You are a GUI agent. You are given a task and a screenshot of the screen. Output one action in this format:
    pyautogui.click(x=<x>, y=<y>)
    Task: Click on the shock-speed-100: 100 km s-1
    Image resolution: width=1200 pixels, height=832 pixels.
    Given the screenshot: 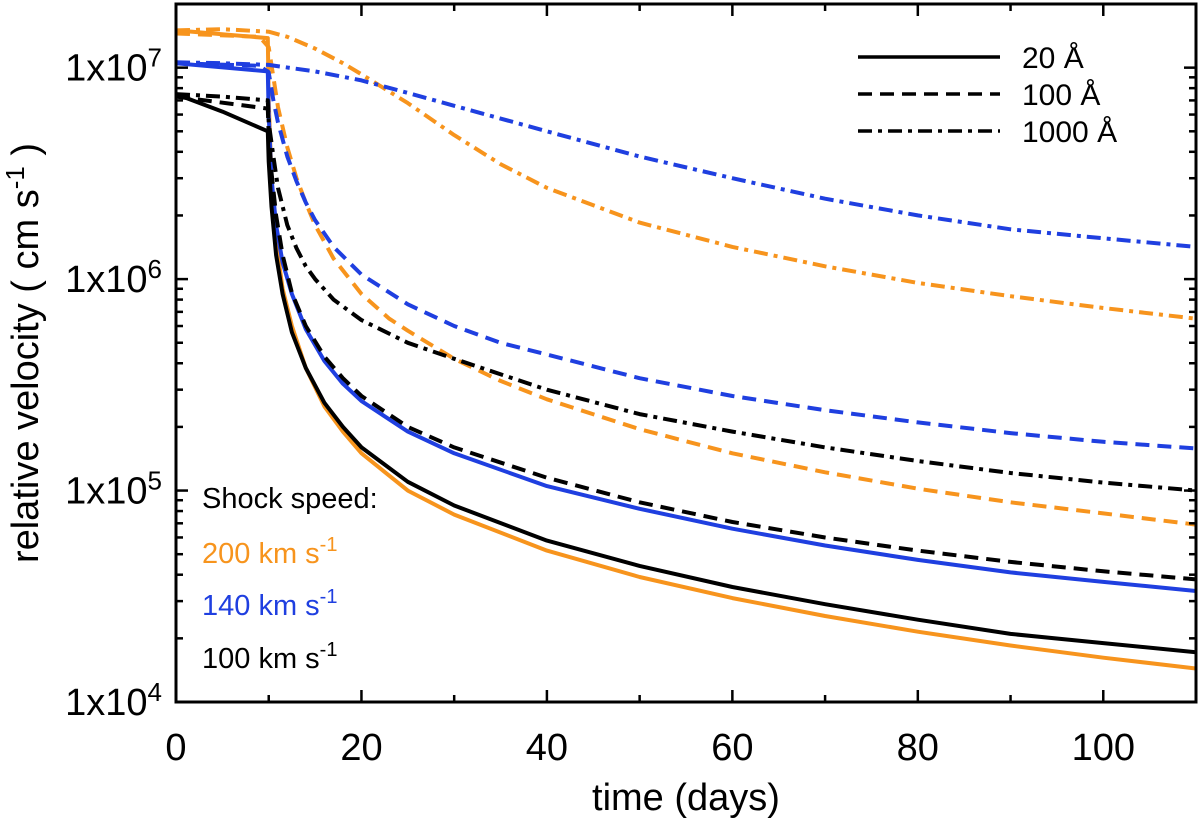 What is the action you would take?
    pyautogui.click(x=269, y=657)
    